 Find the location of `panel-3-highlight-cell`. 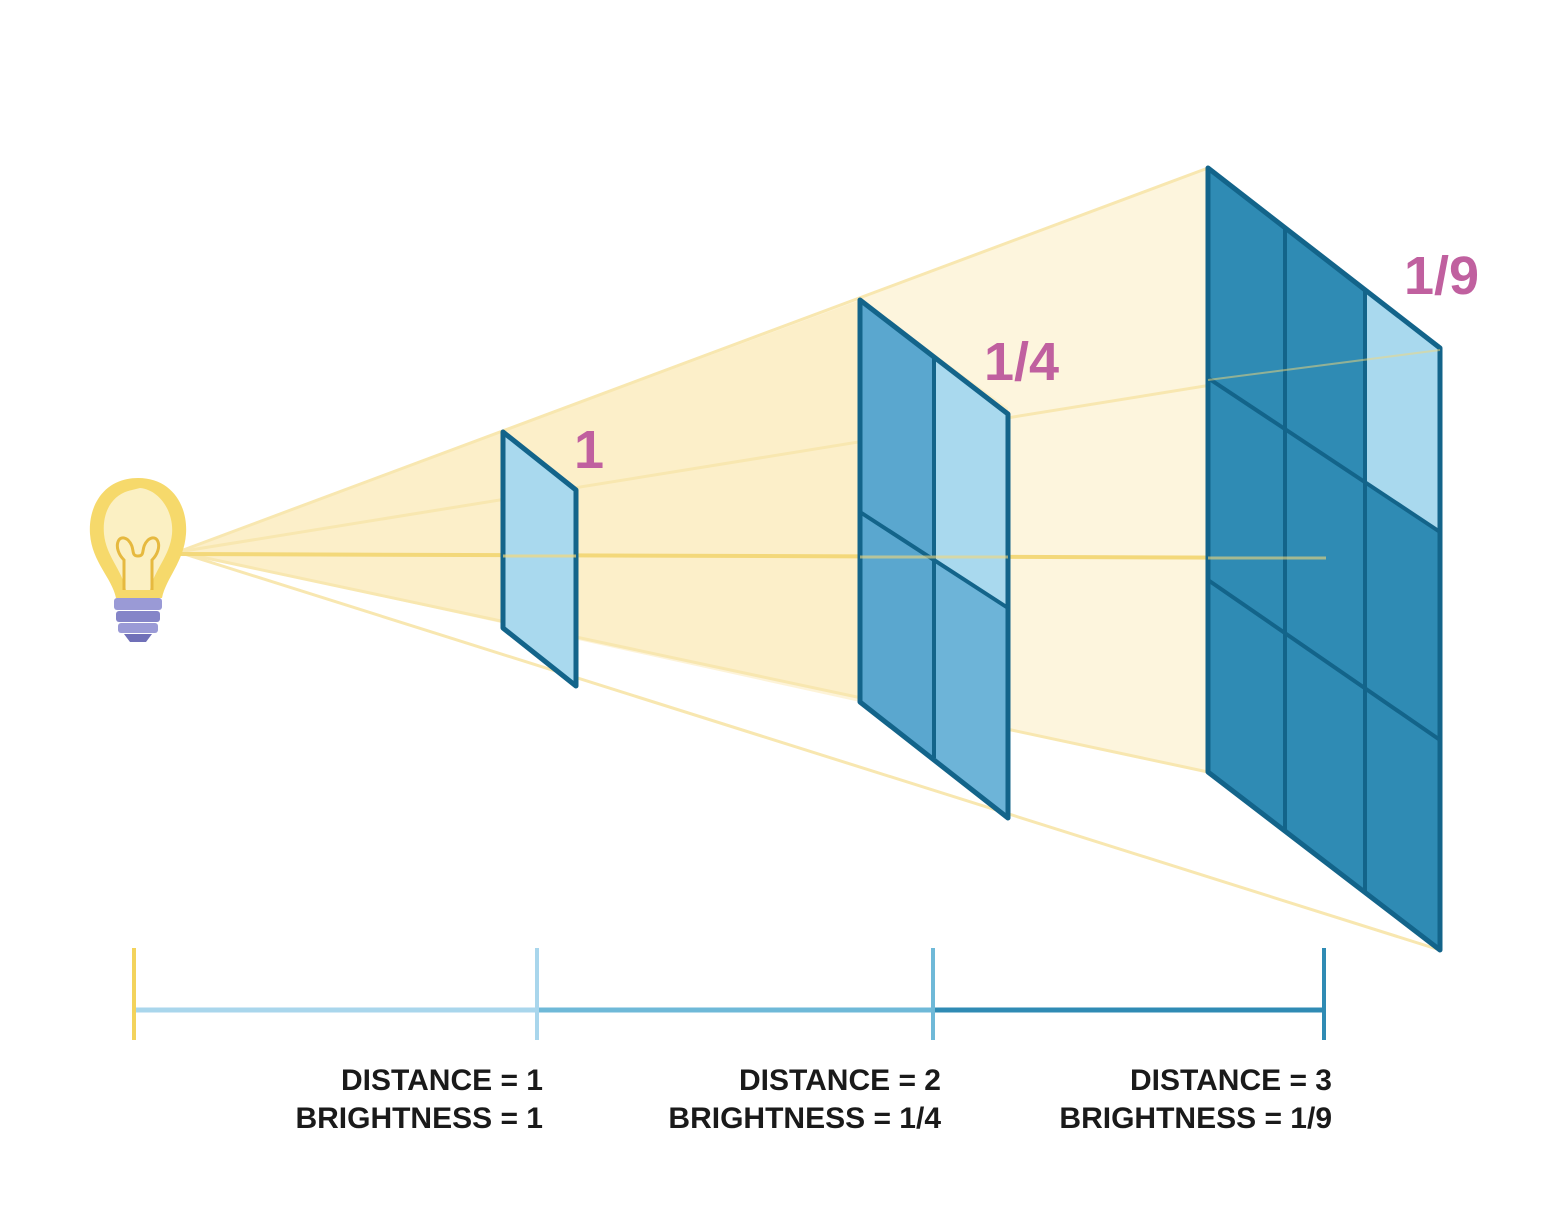

panel-3-highlight-cell is located at coordinates (1402, 411).